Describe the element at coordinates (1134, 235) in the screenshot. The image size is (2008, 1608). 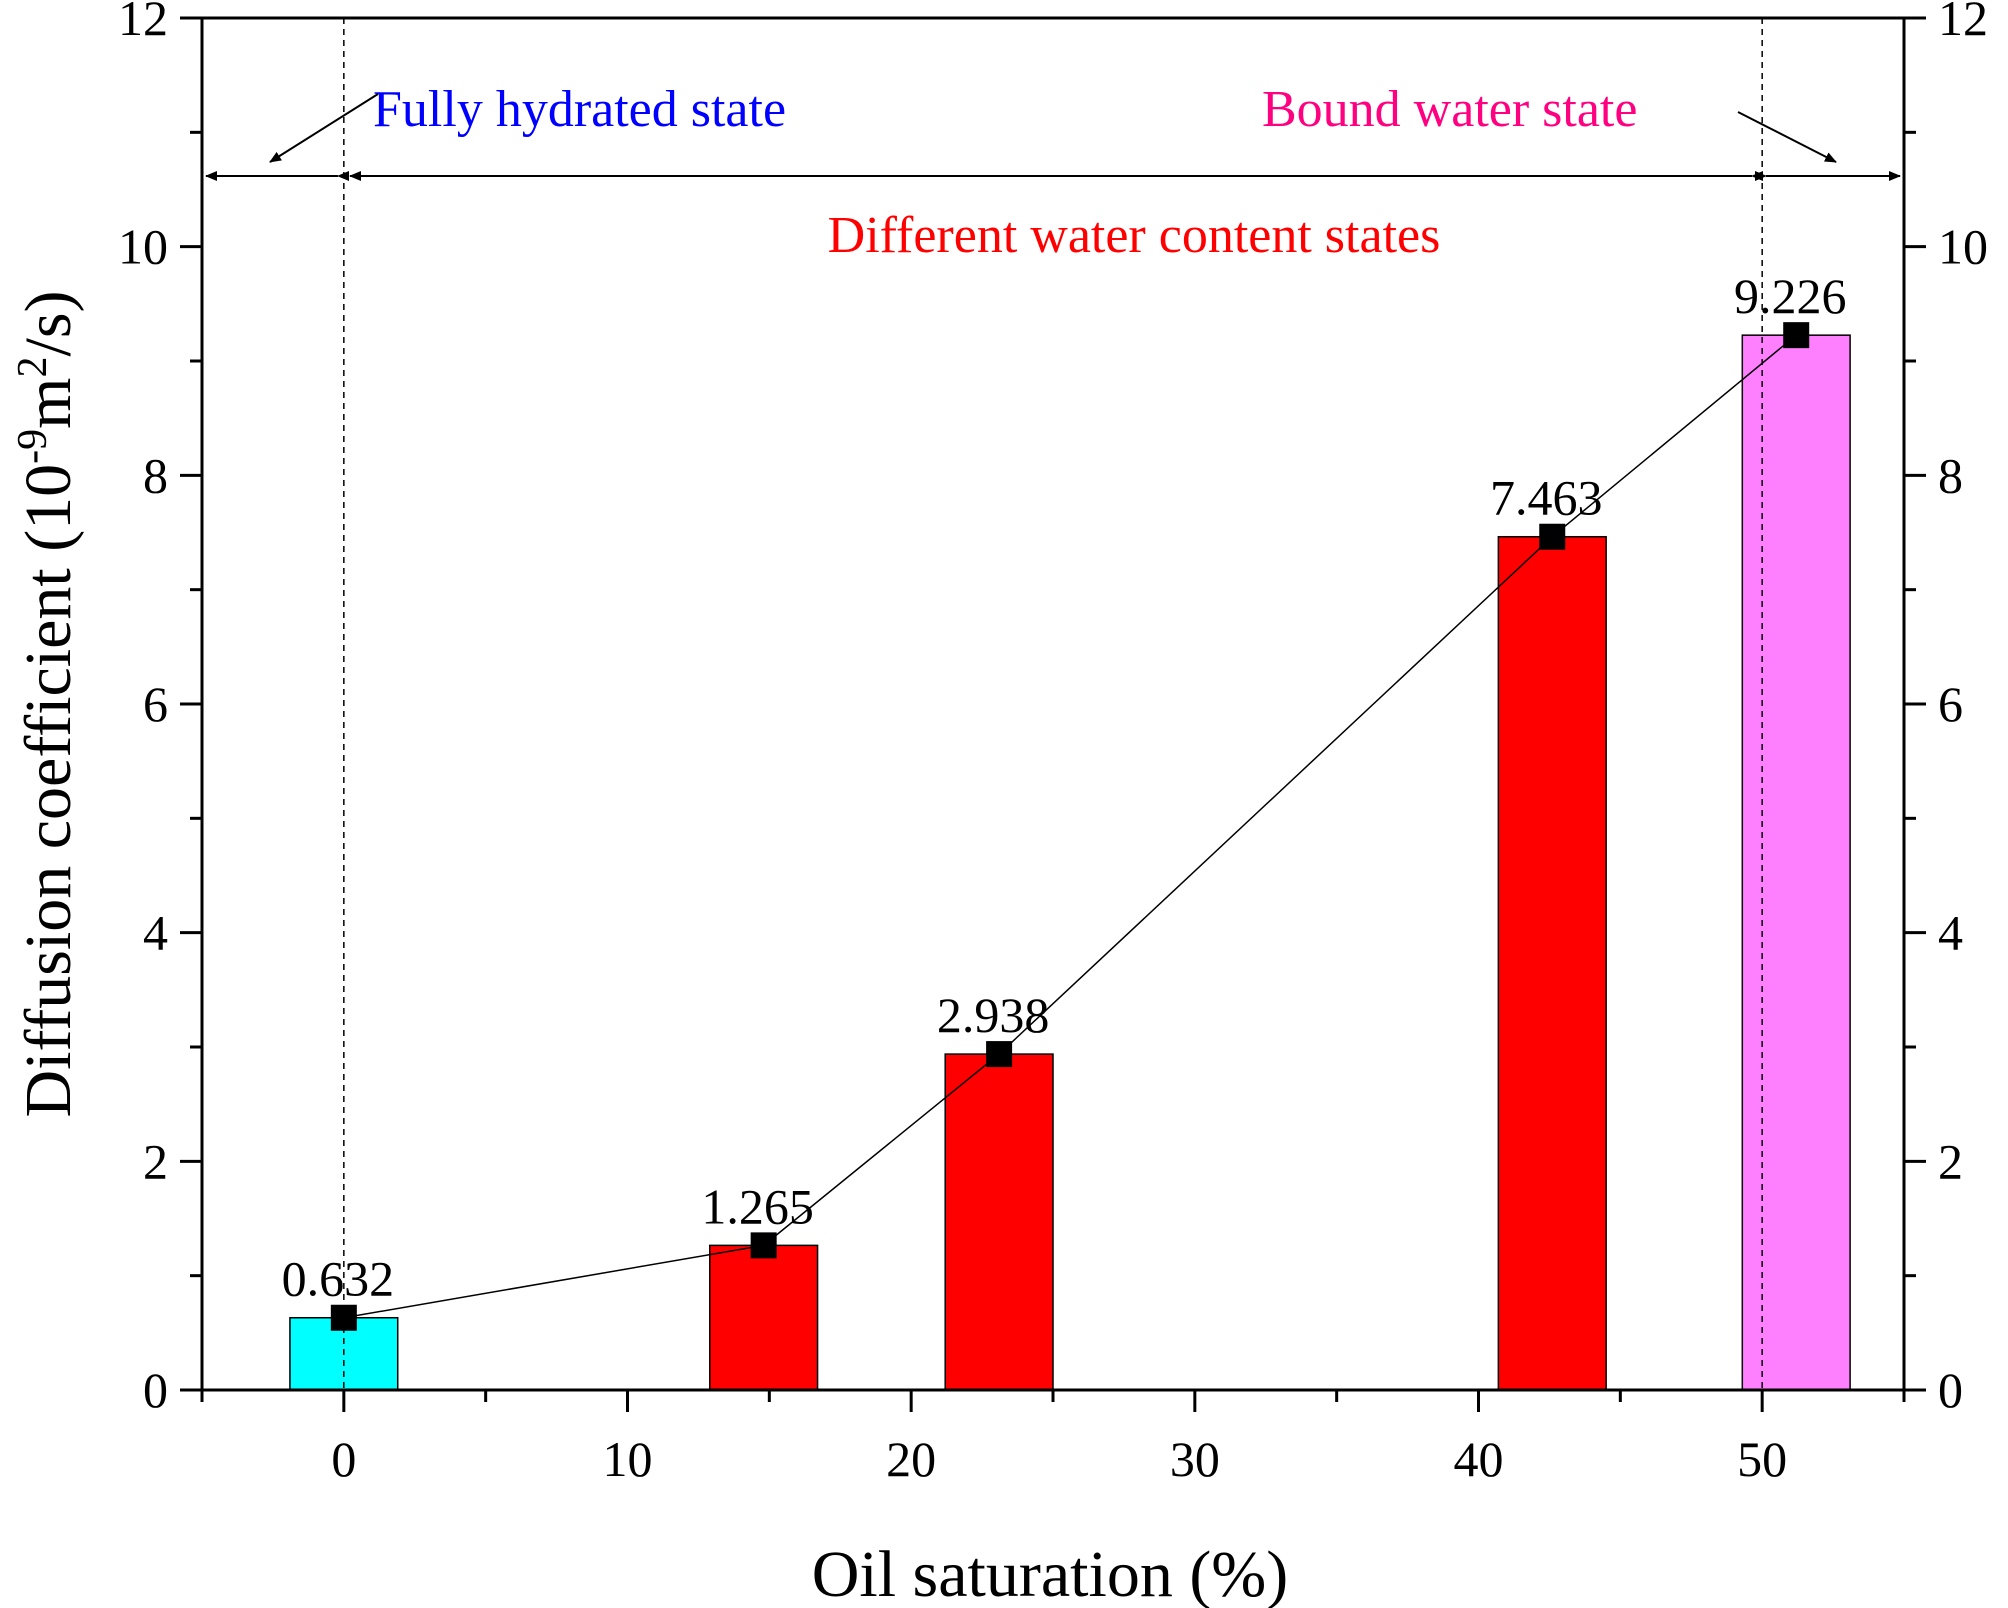
I see `different-states-label: Different water content states` at that location.